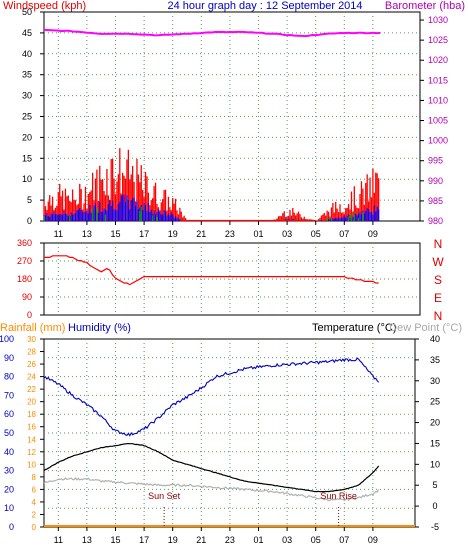 The height and width of the screenshot is (555, 468). What do you see at coordinates (44, 6) in the screenshot?
I see `windspeed-axis-label: Windspeed (kph)` at bounding box center [44, 6].